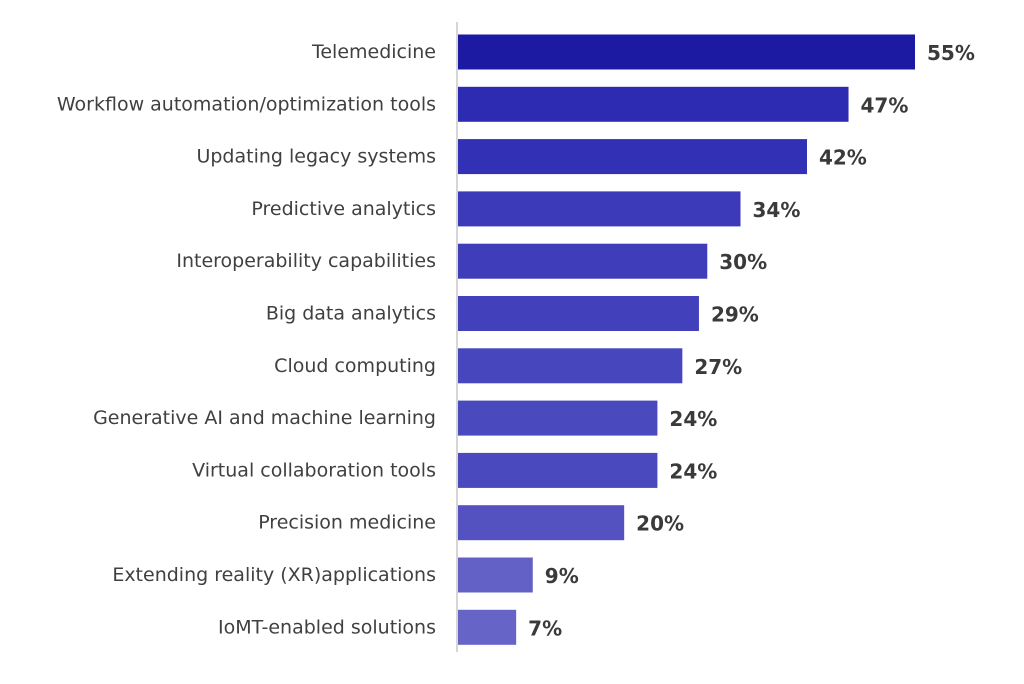  What do you see at coordinates (316, 157) in the screenshot?
I see `category-label-2: Updating legacy systems` at bounding box center [316, 157].